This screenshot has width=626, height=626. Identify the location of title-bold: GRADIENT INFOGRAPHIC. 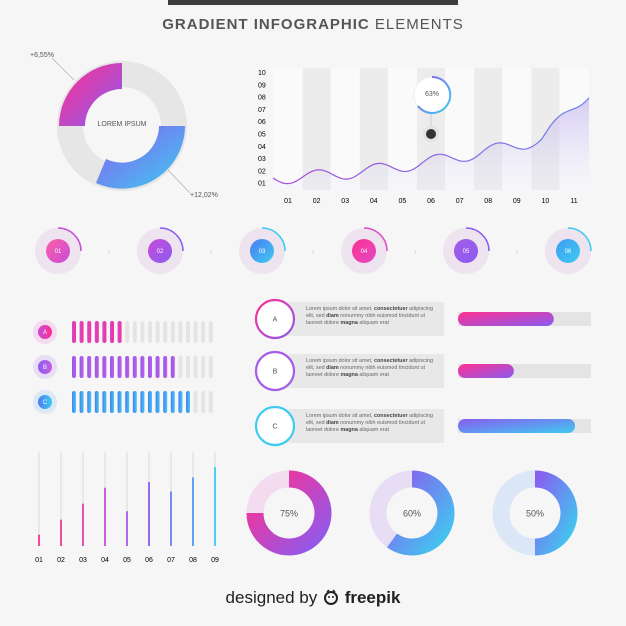
(266, 24).